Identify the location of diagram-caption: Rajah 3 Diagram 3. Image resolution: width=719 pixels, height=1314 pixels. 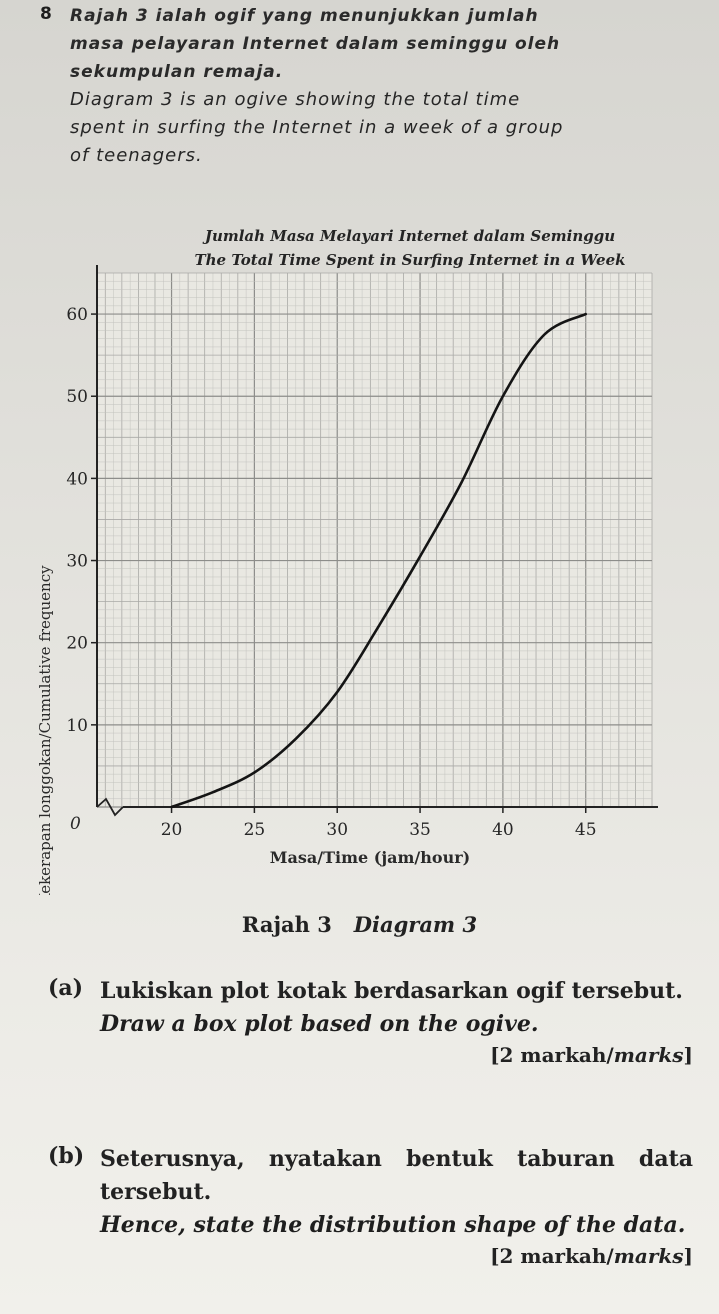
(359, 924).